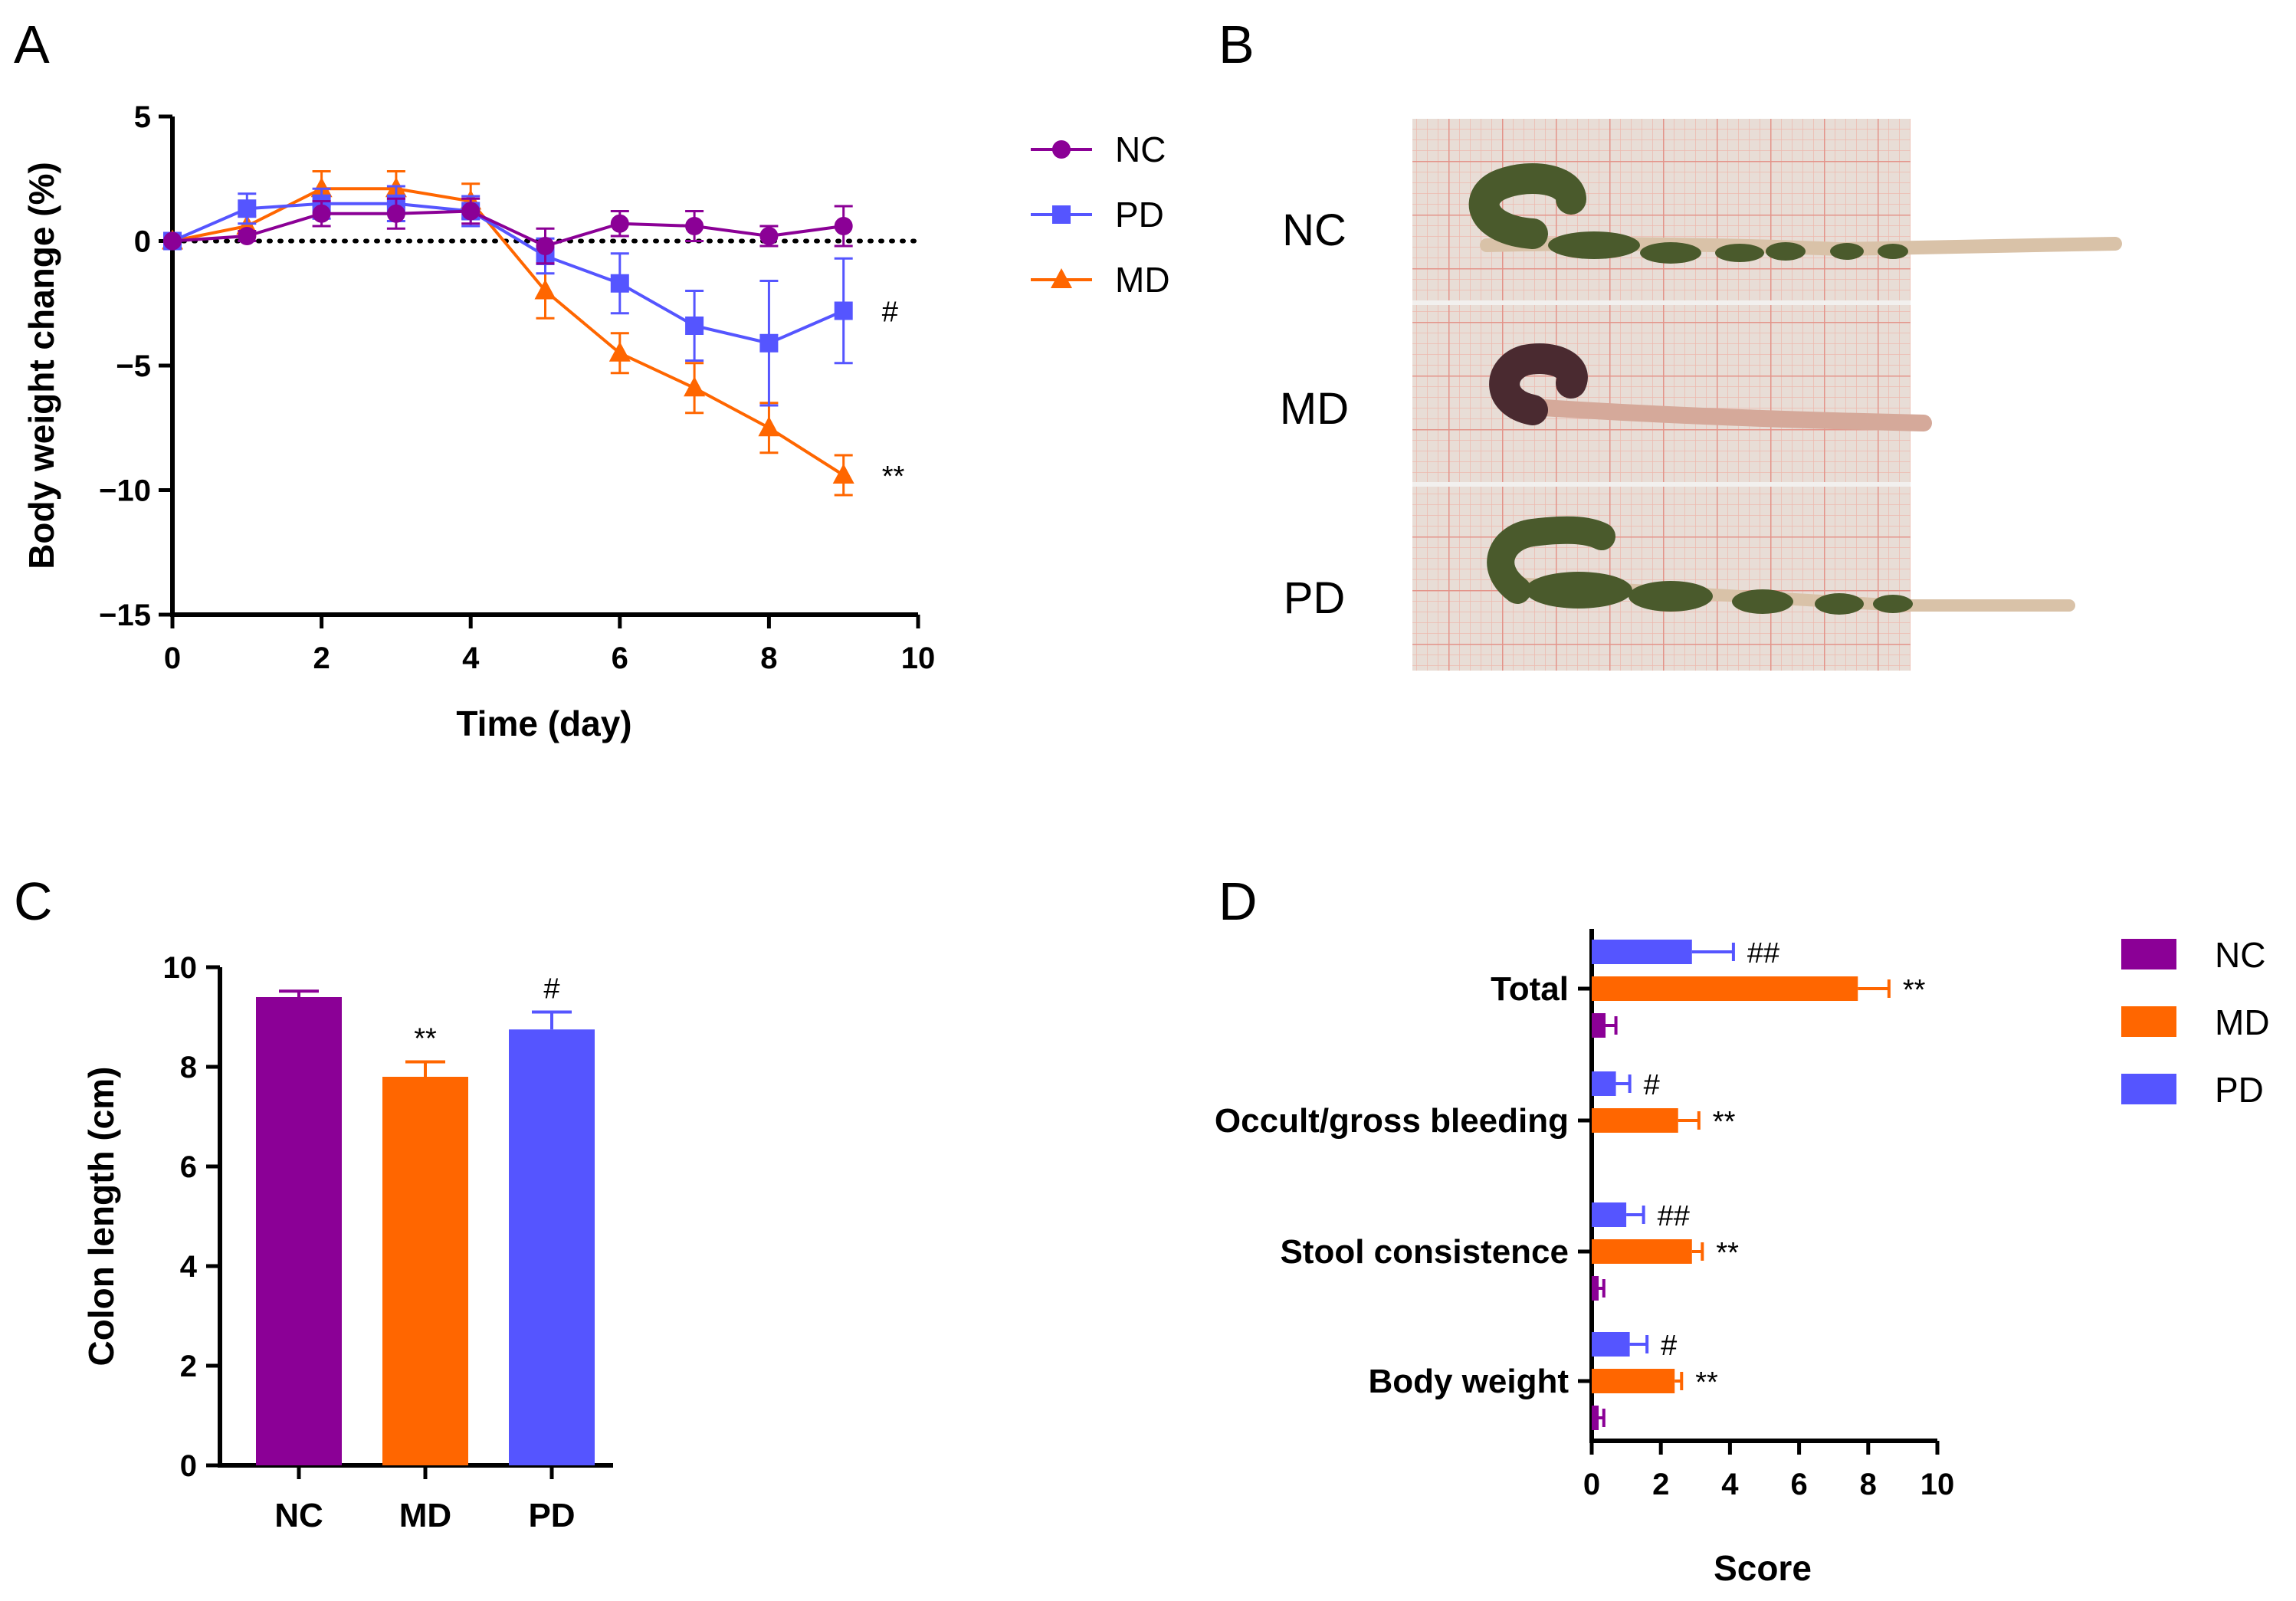 The height and width of the screenshot is (1601, 2296). I want to click on chart-c-significance: **, so click(425, 1039).